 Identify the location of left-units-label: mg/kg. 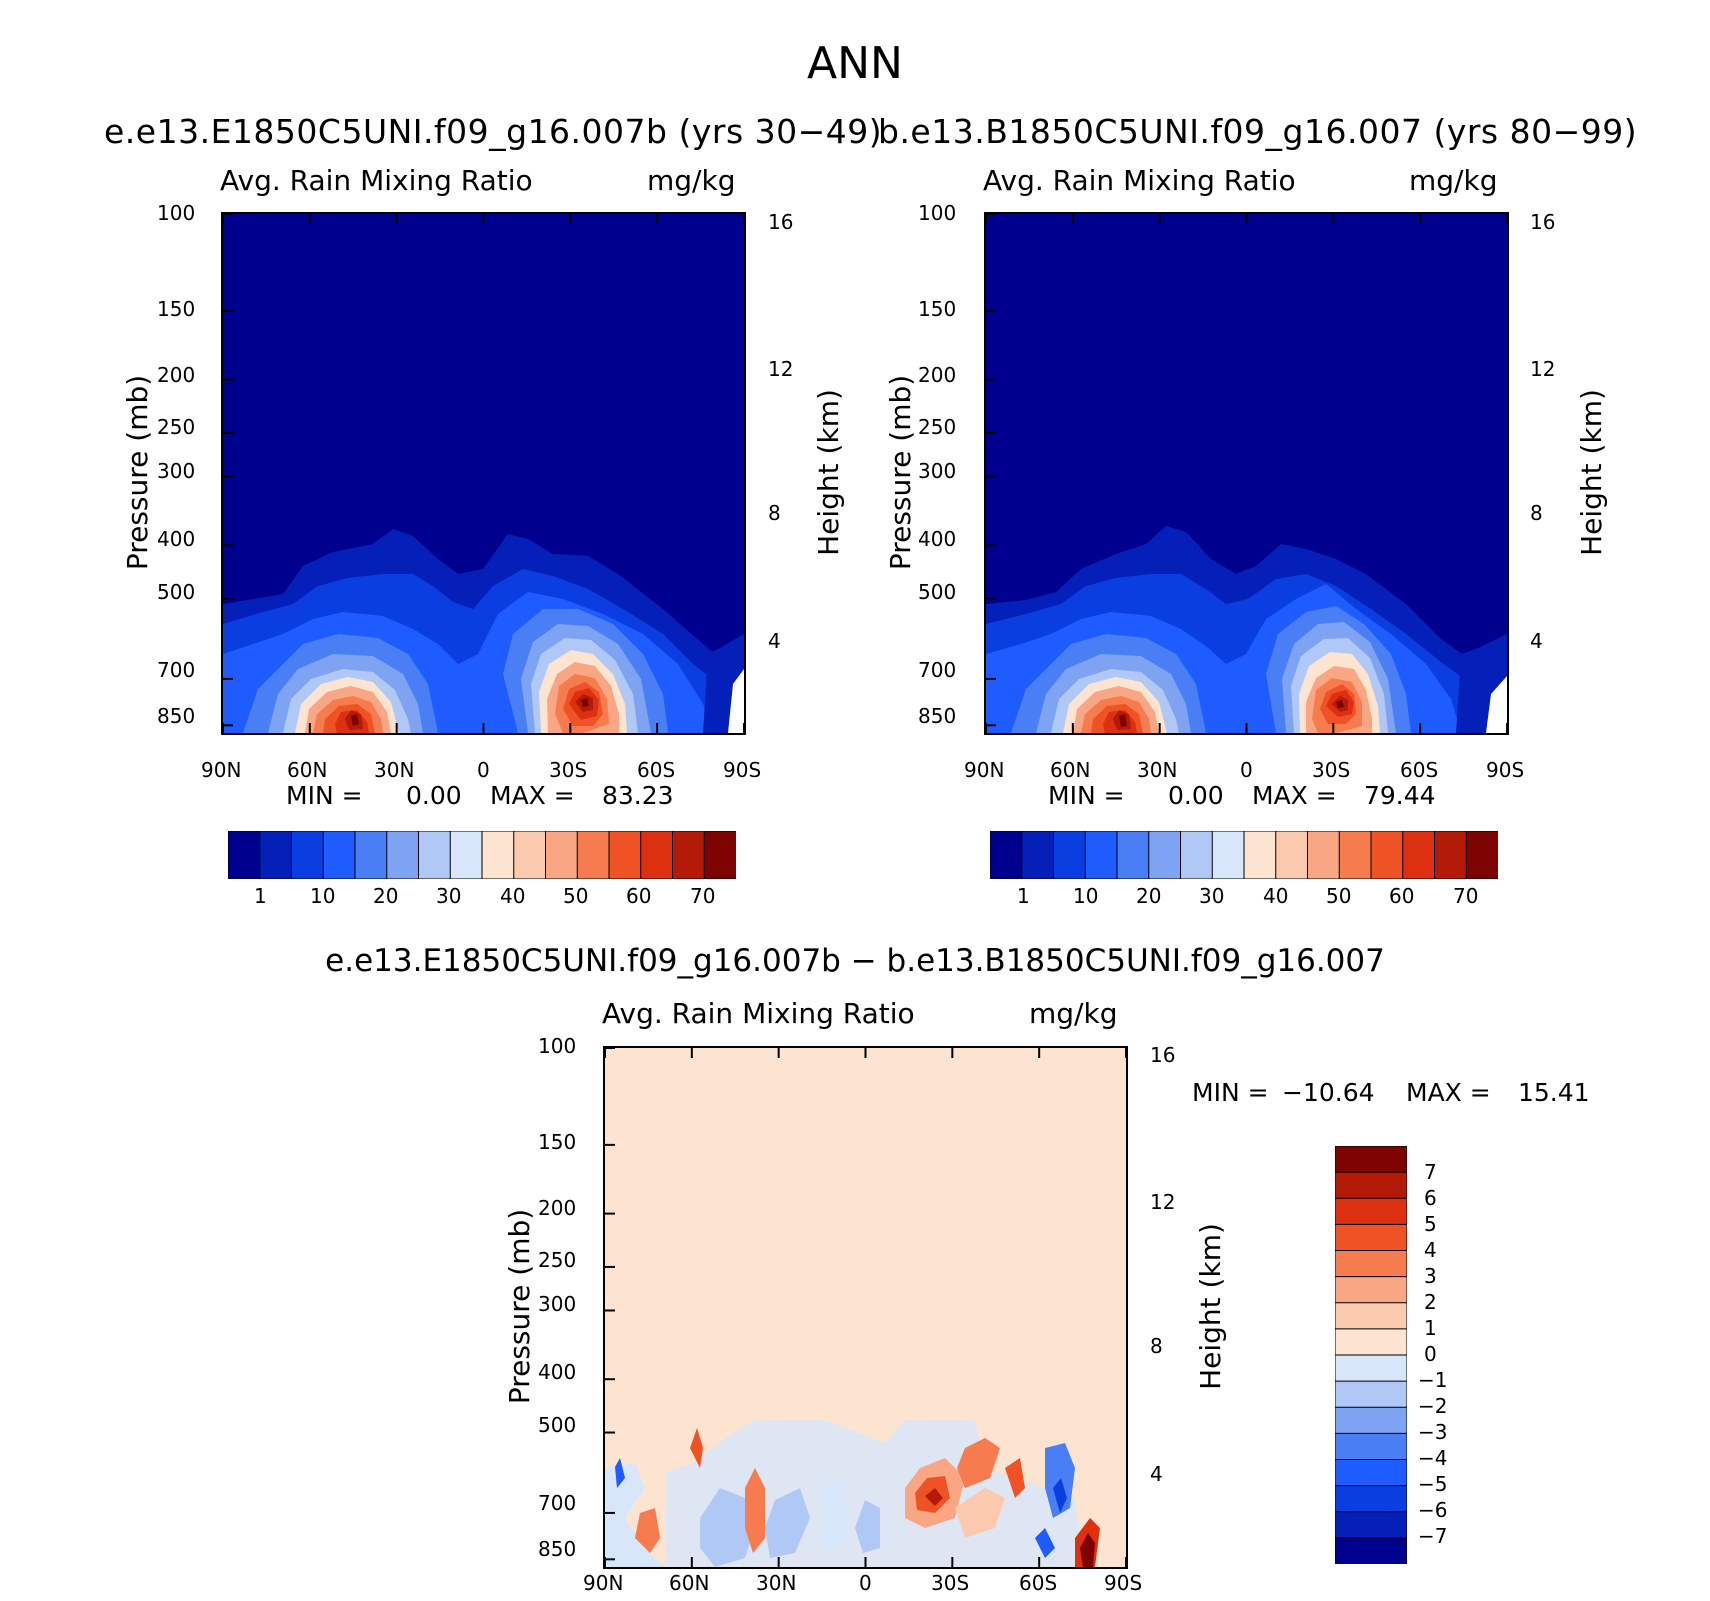
(691, 180).